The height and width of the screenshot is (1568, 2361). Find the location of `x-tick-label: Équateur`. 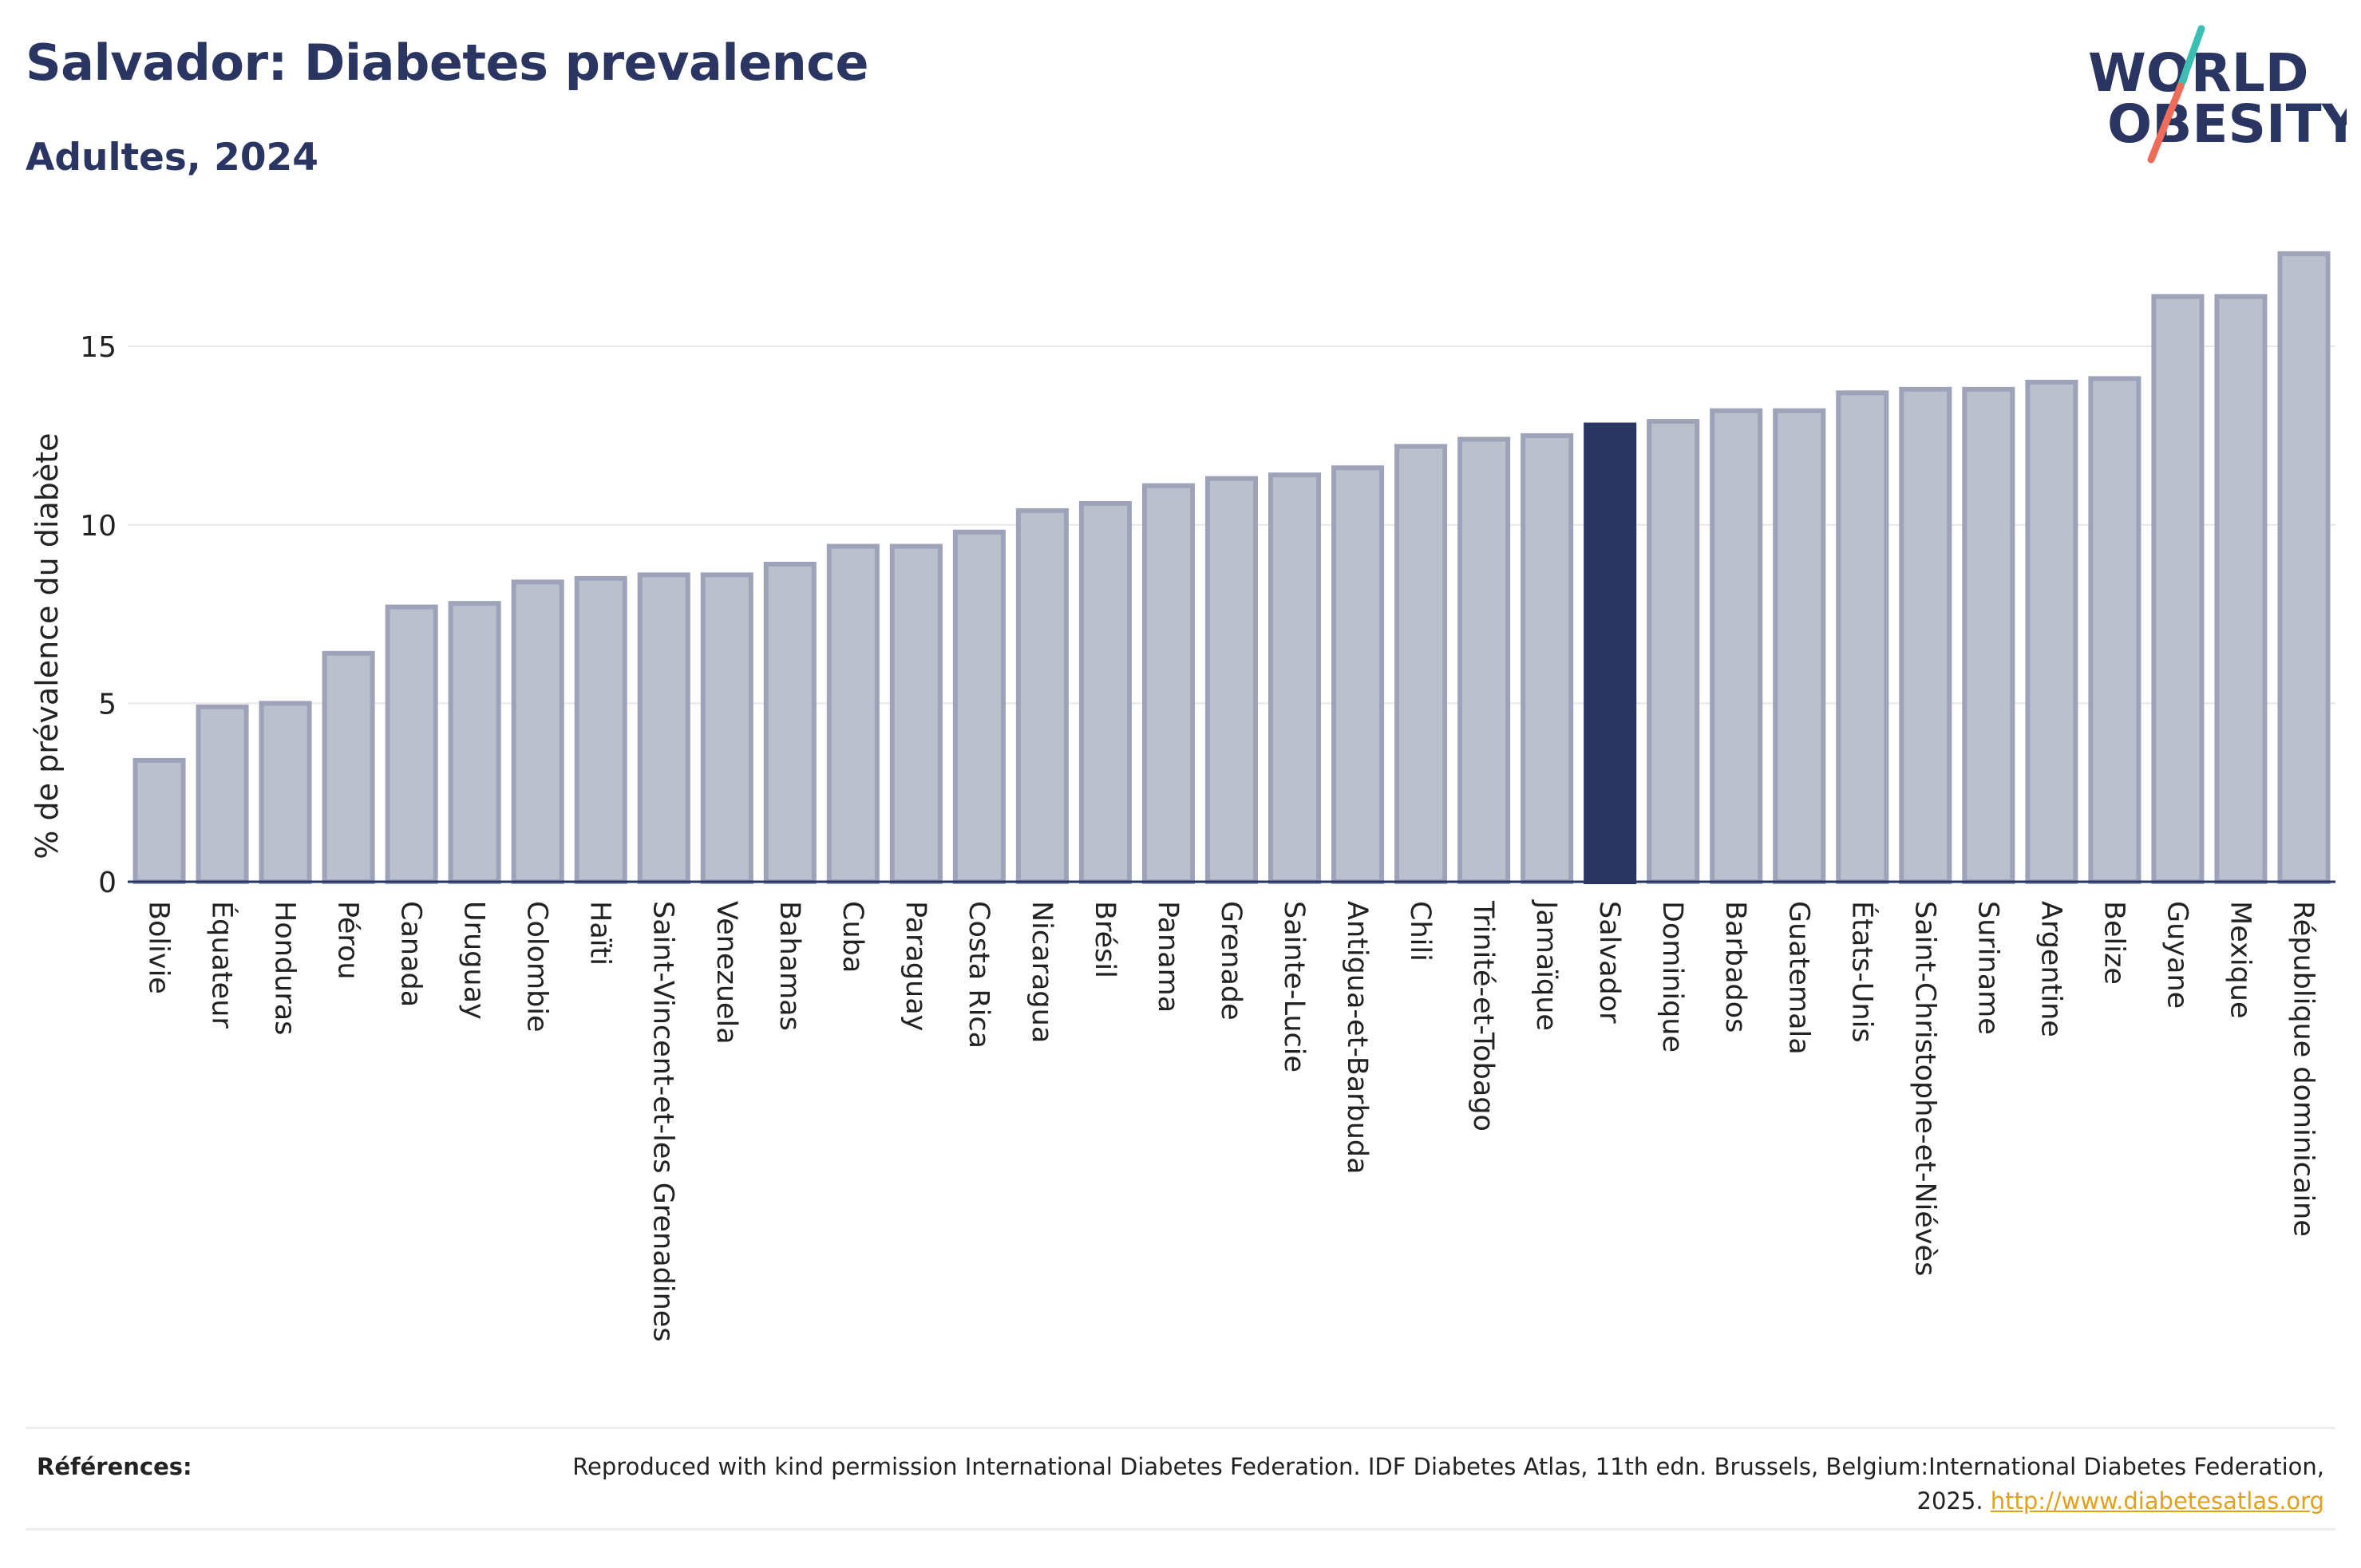

x-tick-label: Équateur is located at coordinates (222, 965).